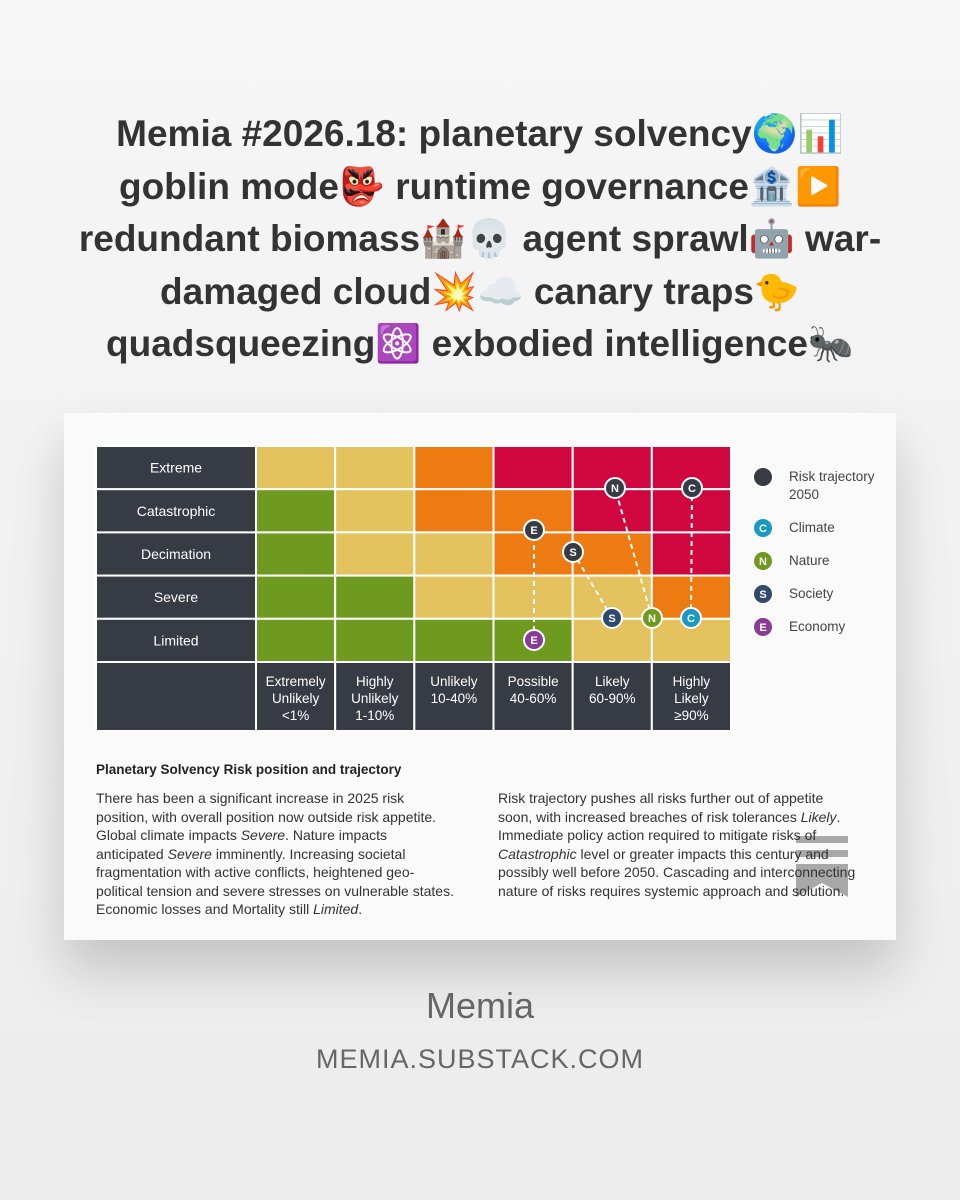 This screenshot has width=960, height=1200. I want to click on column-label: 60-90%, so click(612, 698).